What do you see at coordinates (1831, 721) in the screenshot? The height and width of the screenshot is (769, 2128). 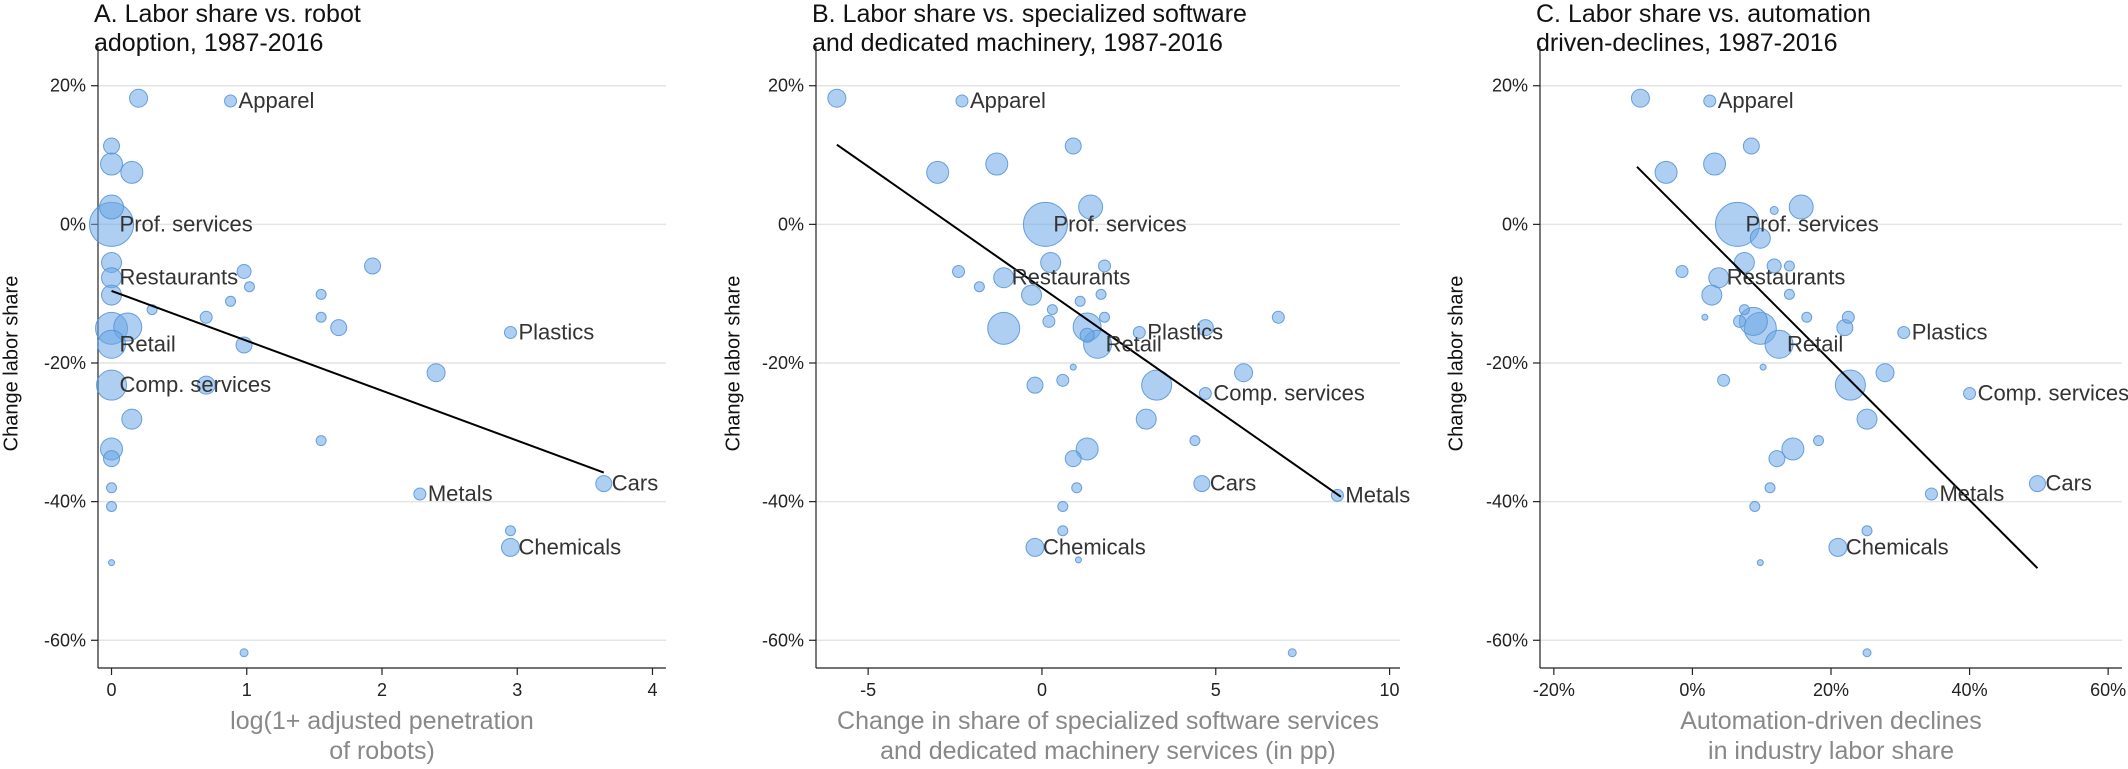 I see `x-axis-label-line: Automation-driven declines` at bounding box center [1831, 721].